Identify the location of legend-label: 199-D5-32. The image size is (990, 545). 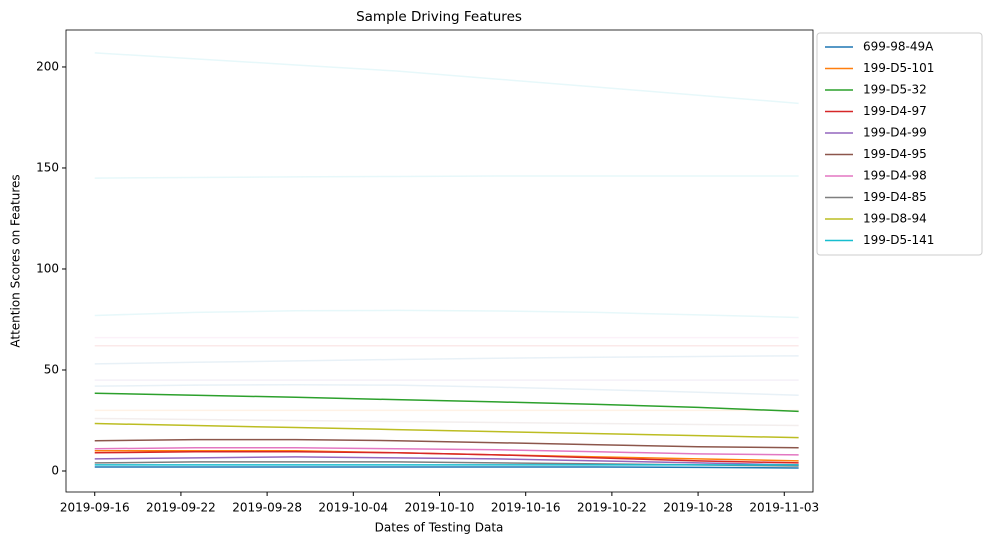
(895, 90).